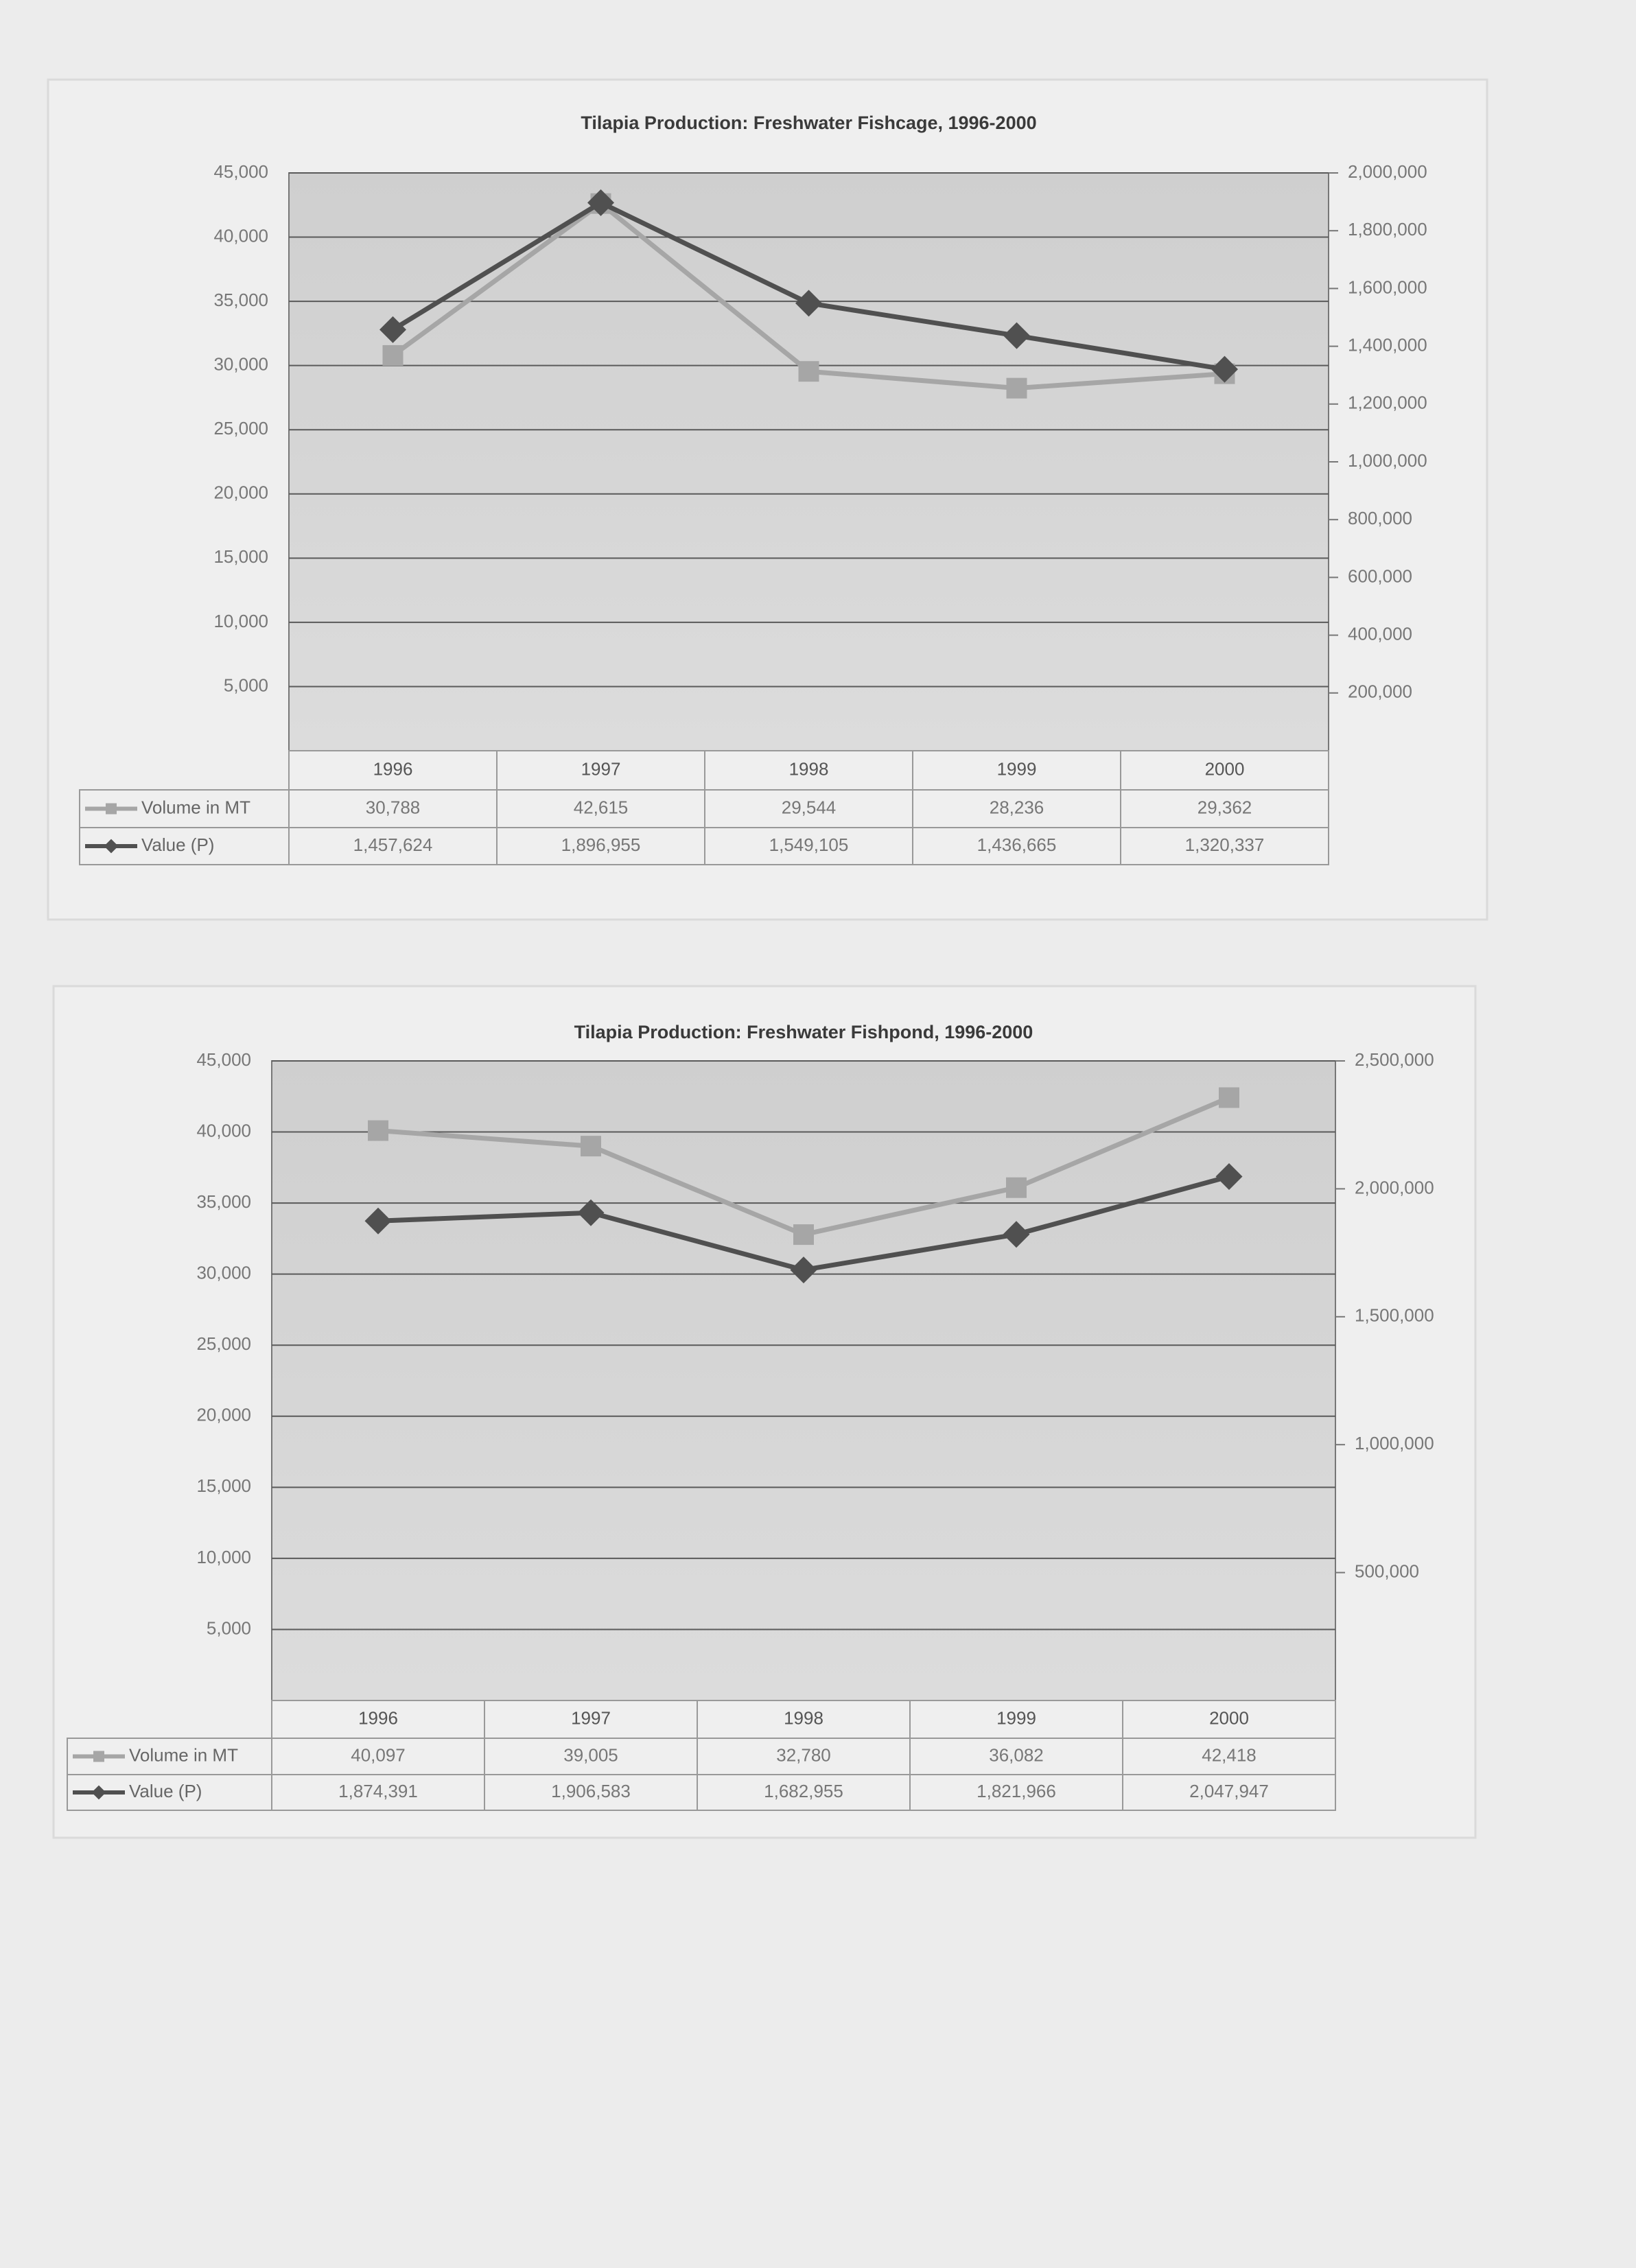 The height and width of the screenshot is (2268, 1636). Describe the element at coordinates (1380, 691) in the screenshot. I see `y2-tick-label: 200,000` at that location.